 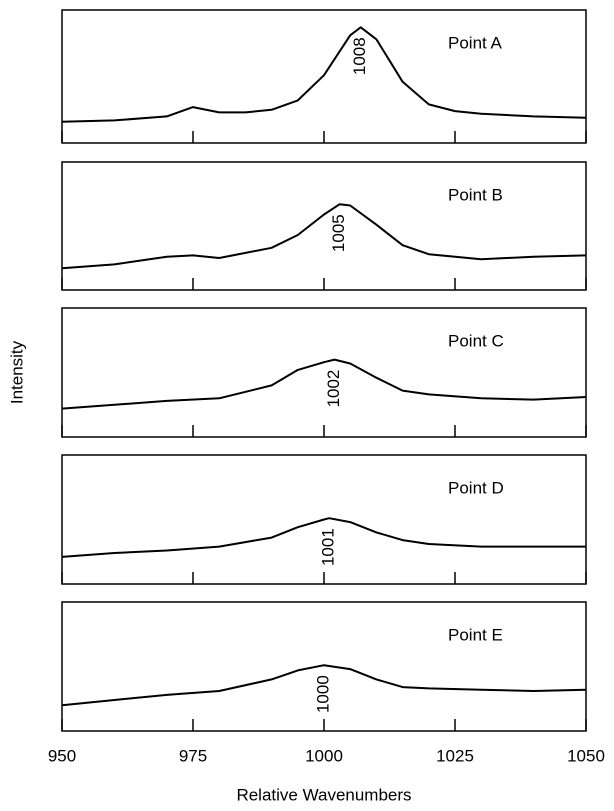 What do you see at coordinates (324, 755) in the screenshot?
I see `x-tick-label: 1000` at bounding box center [324, 755].